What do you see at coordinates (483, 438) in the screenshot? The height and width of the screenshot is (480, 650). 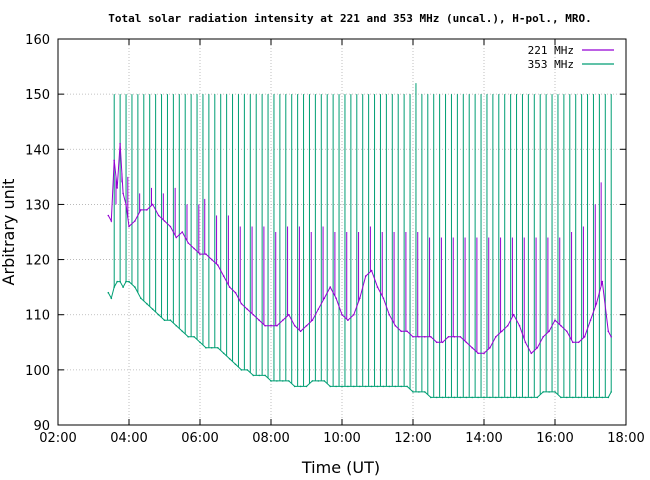 I see `x-tick-label: 14:00` at bounding box center [483, 438].